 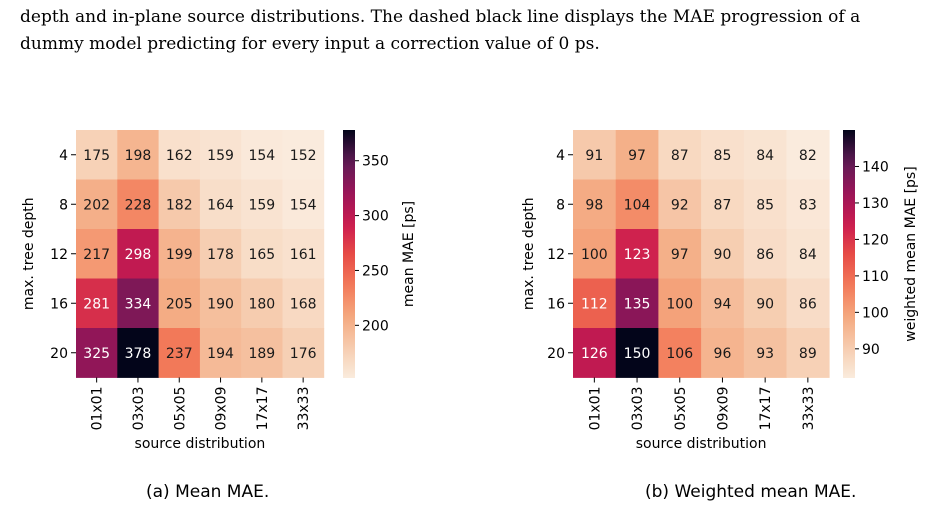 I want to click on cell-value-label: 164, so click(x=220, y=205).